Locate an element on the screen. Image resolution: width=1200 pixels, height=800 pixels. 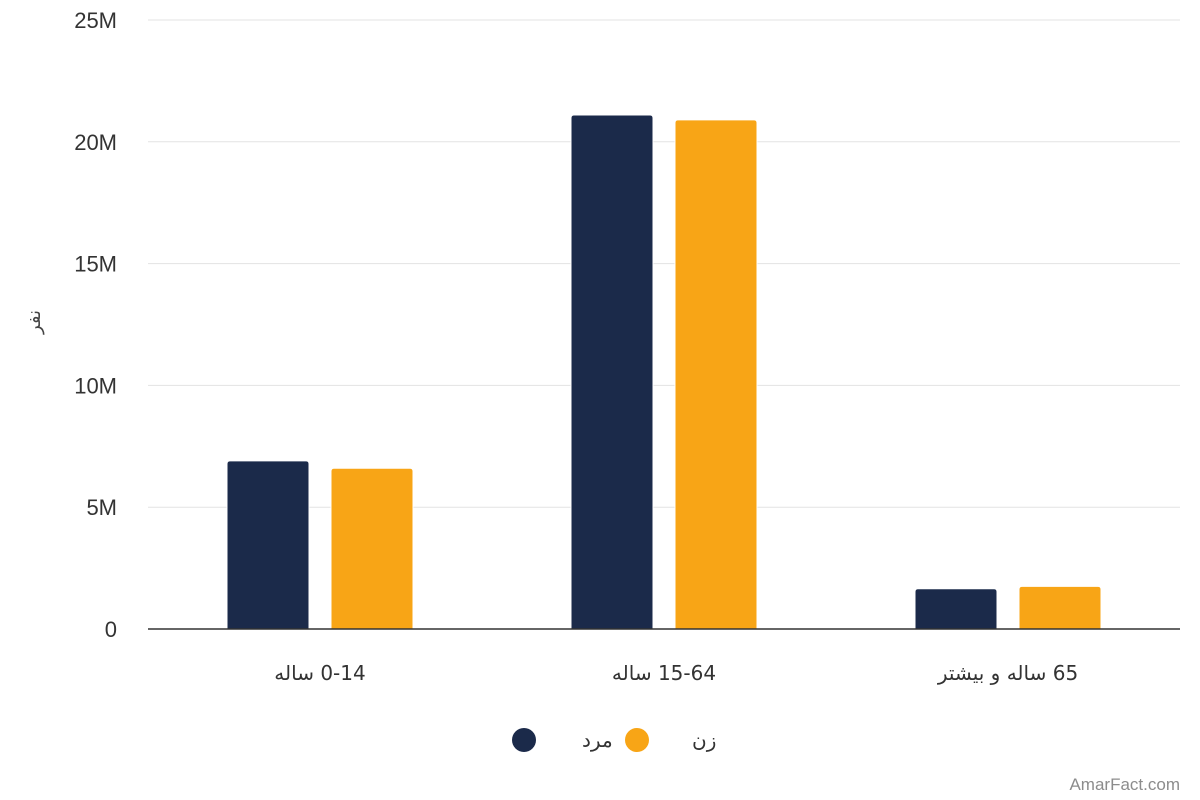
x-axis-categories: 0-14 ساله 15-64 ساله 65 ساله و بیشتر is located at coordinates (676, 673).